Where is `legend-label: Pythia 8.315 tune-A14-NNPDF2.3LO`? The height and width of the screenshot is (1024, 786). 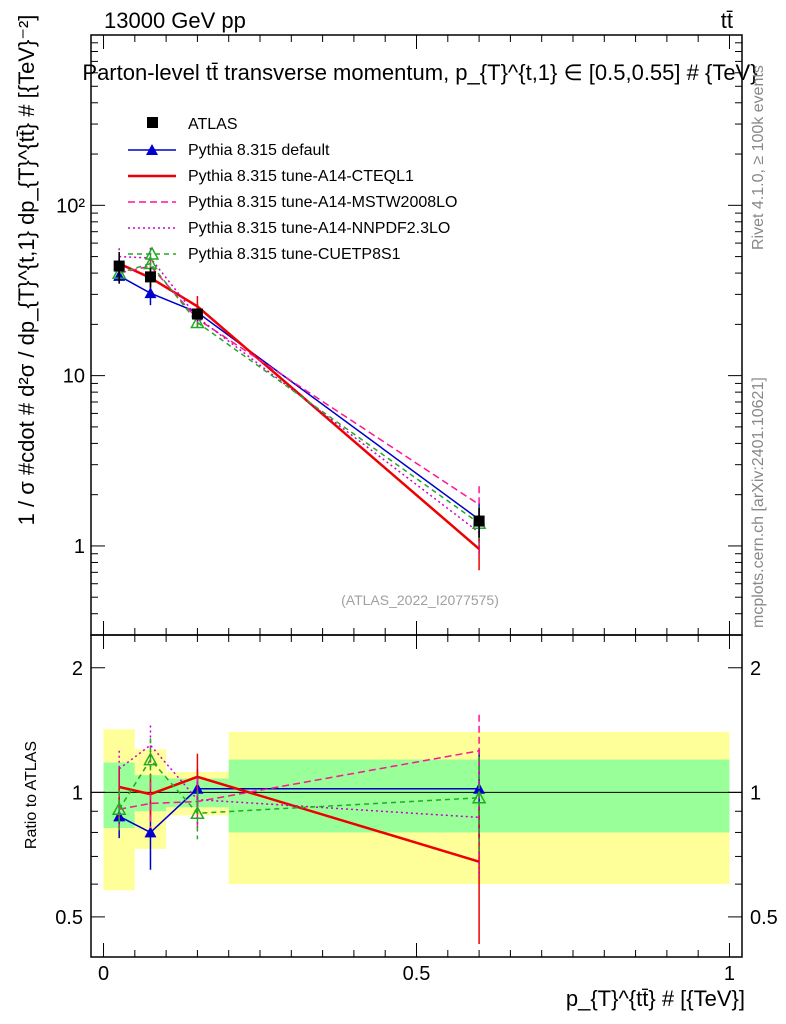
legend-label: Pythia 8.315 tune-A14-NNPDF2.3LO is located at coordinates (319, 228).